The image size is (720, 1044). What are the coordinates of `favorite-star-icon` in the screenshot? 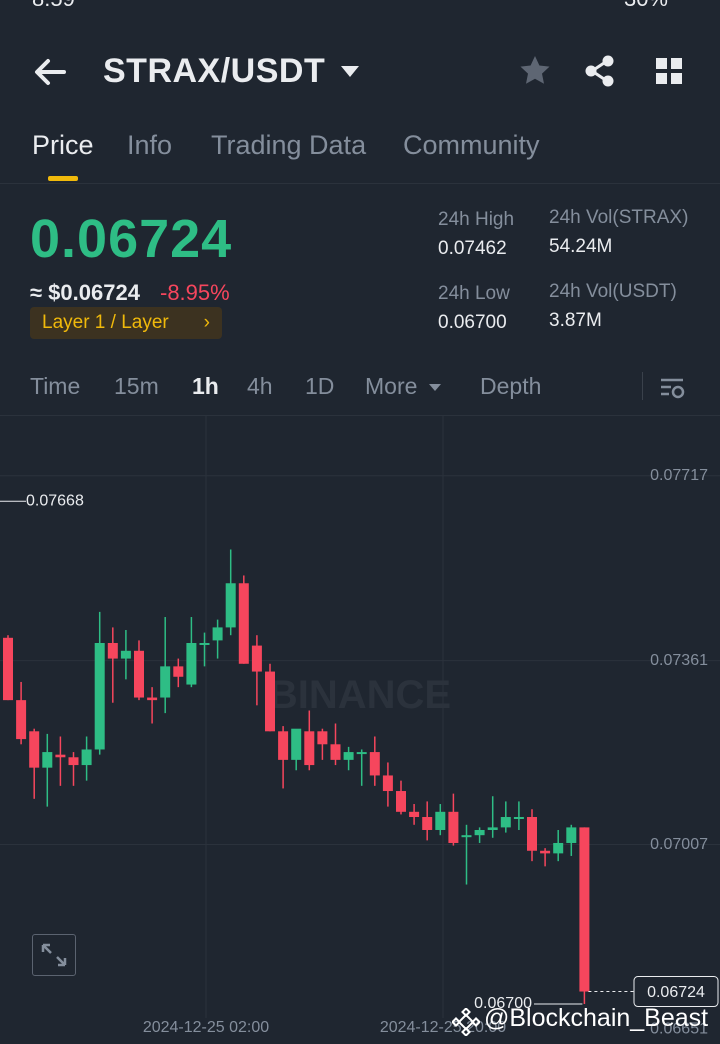 It's located at (535, 71).